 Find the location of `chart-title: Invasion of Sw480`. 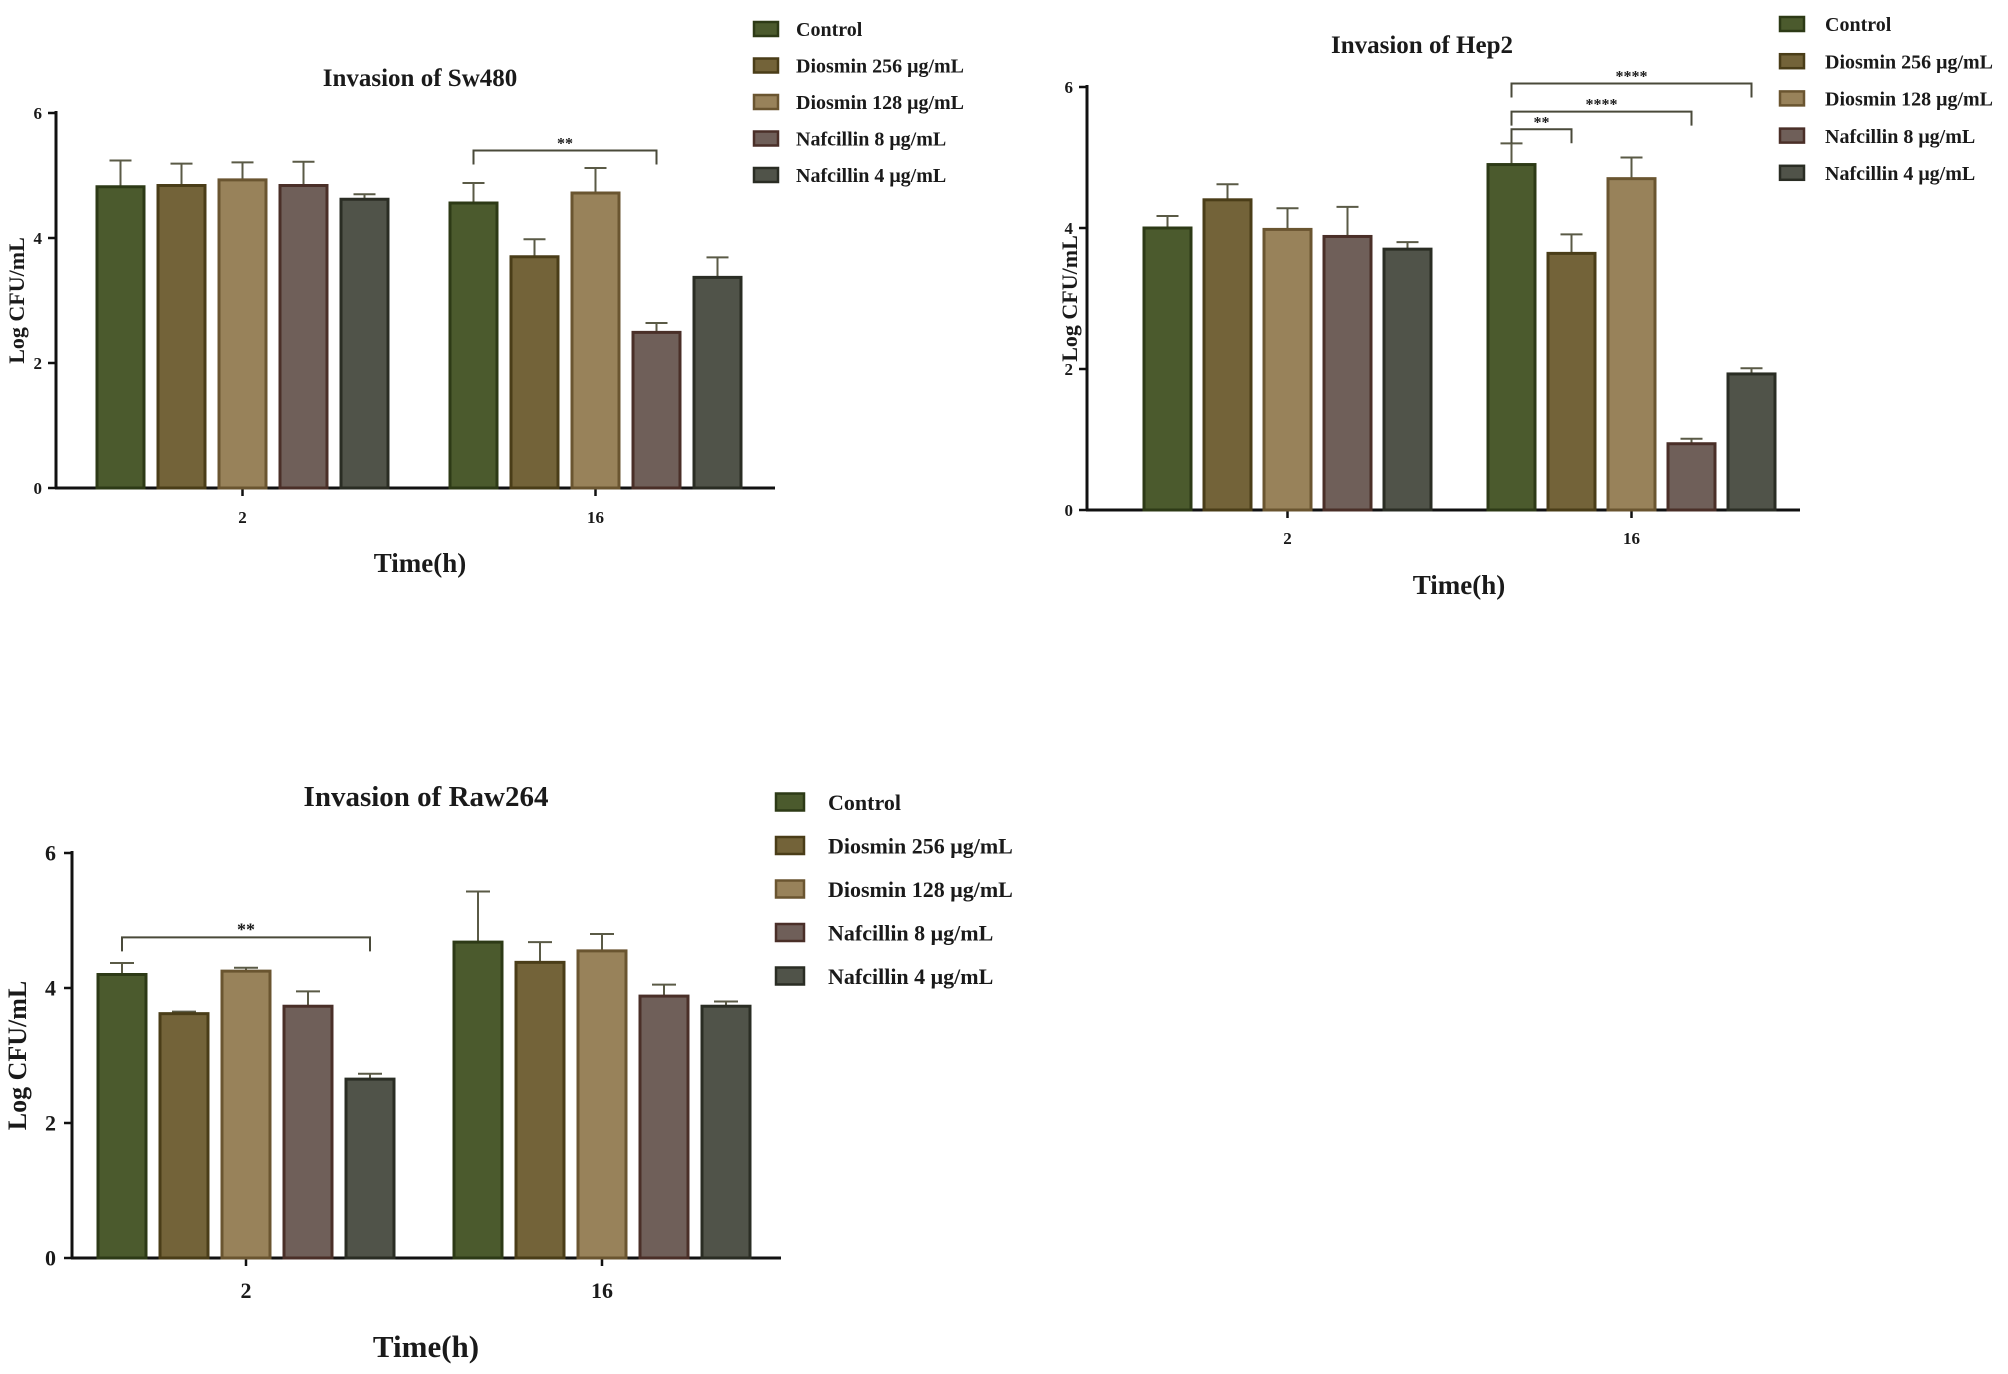

chart-title: Invasion of Sw480 is located at coordinates (420, 78).